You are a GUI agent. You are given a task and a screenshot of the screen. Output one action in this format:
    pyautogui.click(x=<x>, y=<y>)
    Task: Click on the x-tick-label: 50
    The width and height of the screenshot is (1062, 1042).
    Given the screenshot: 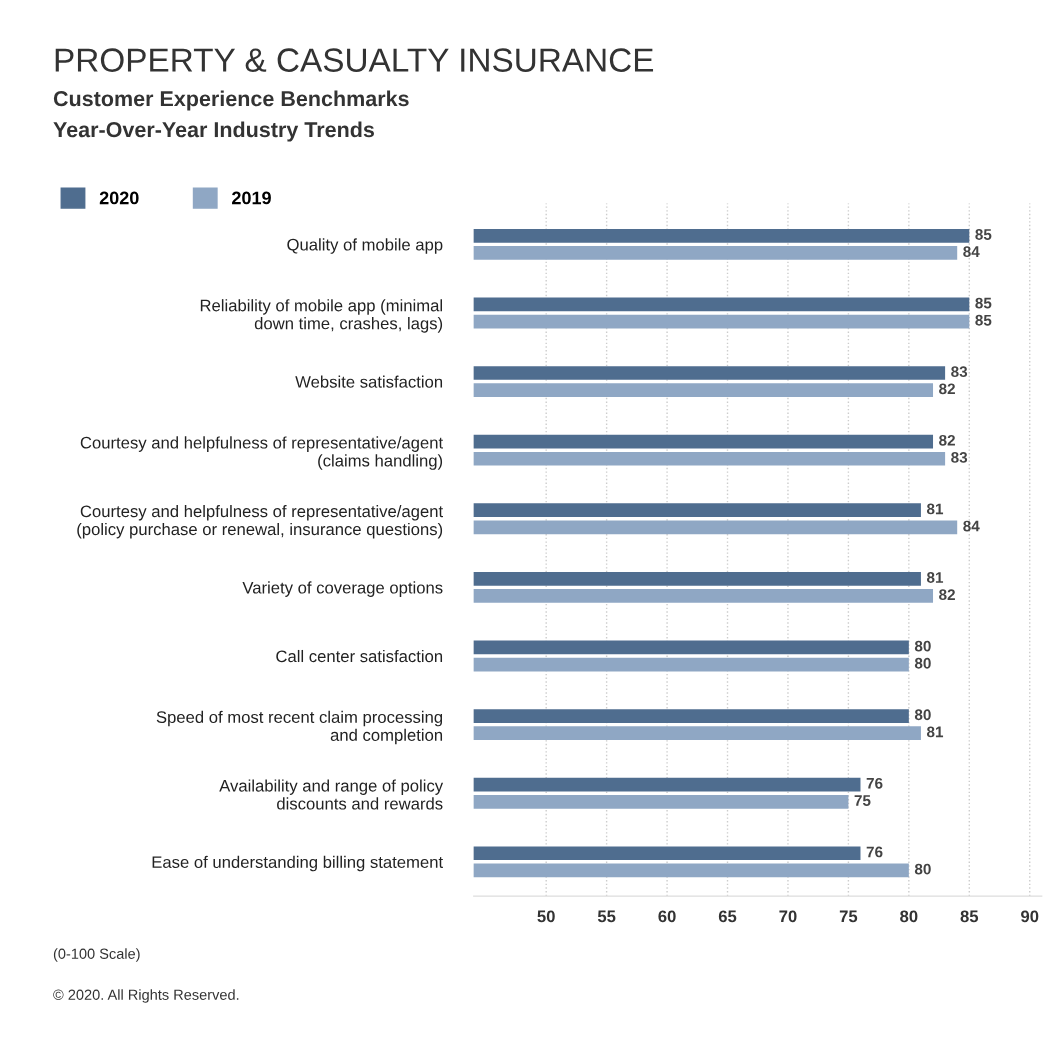 What is the action you would take?
    pyautogui.click(x=546, y=916)
    